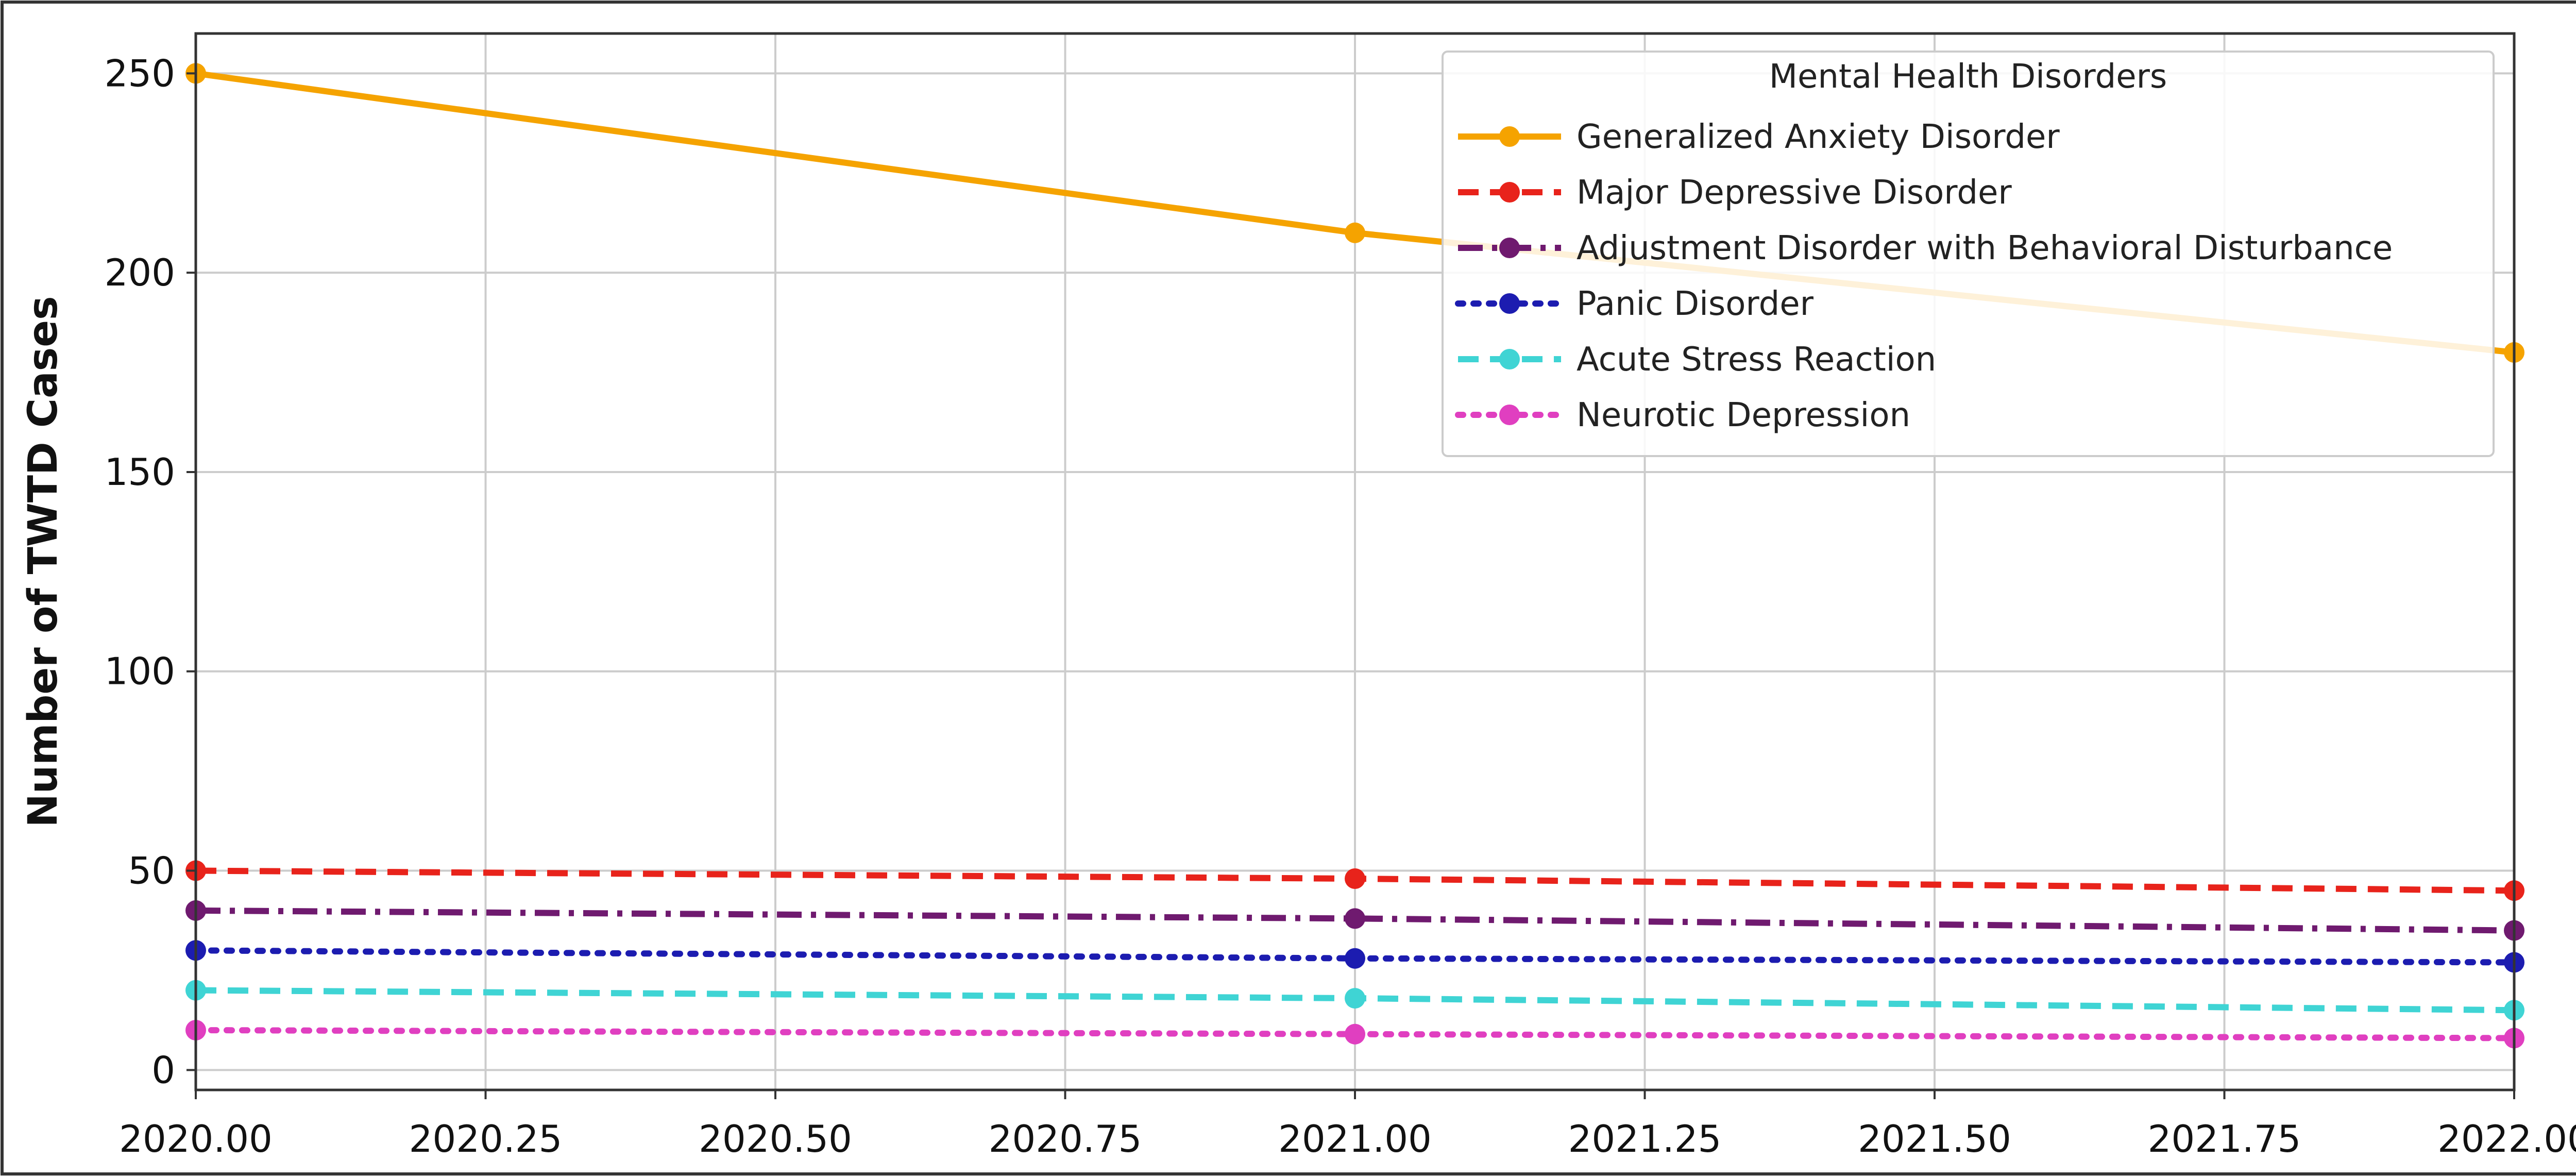  What do you see at coordinates (1355, 1139) in the screenshot?
I see `x-tick-label: 2021.00` at bounding box center [1355, 1139].